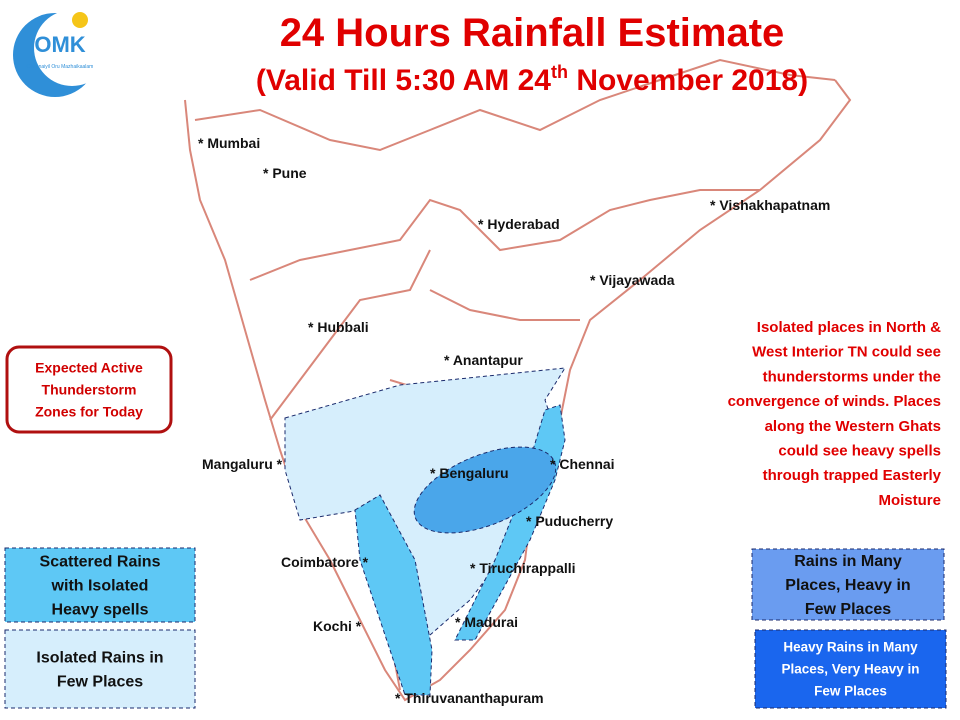 Image resolution: width=960 pixels, height=720 pixels. What do you see at coordinates (338, 327) in the screenshot?
I see `place-label: * Hubbali` at bounding box center [338, 327].